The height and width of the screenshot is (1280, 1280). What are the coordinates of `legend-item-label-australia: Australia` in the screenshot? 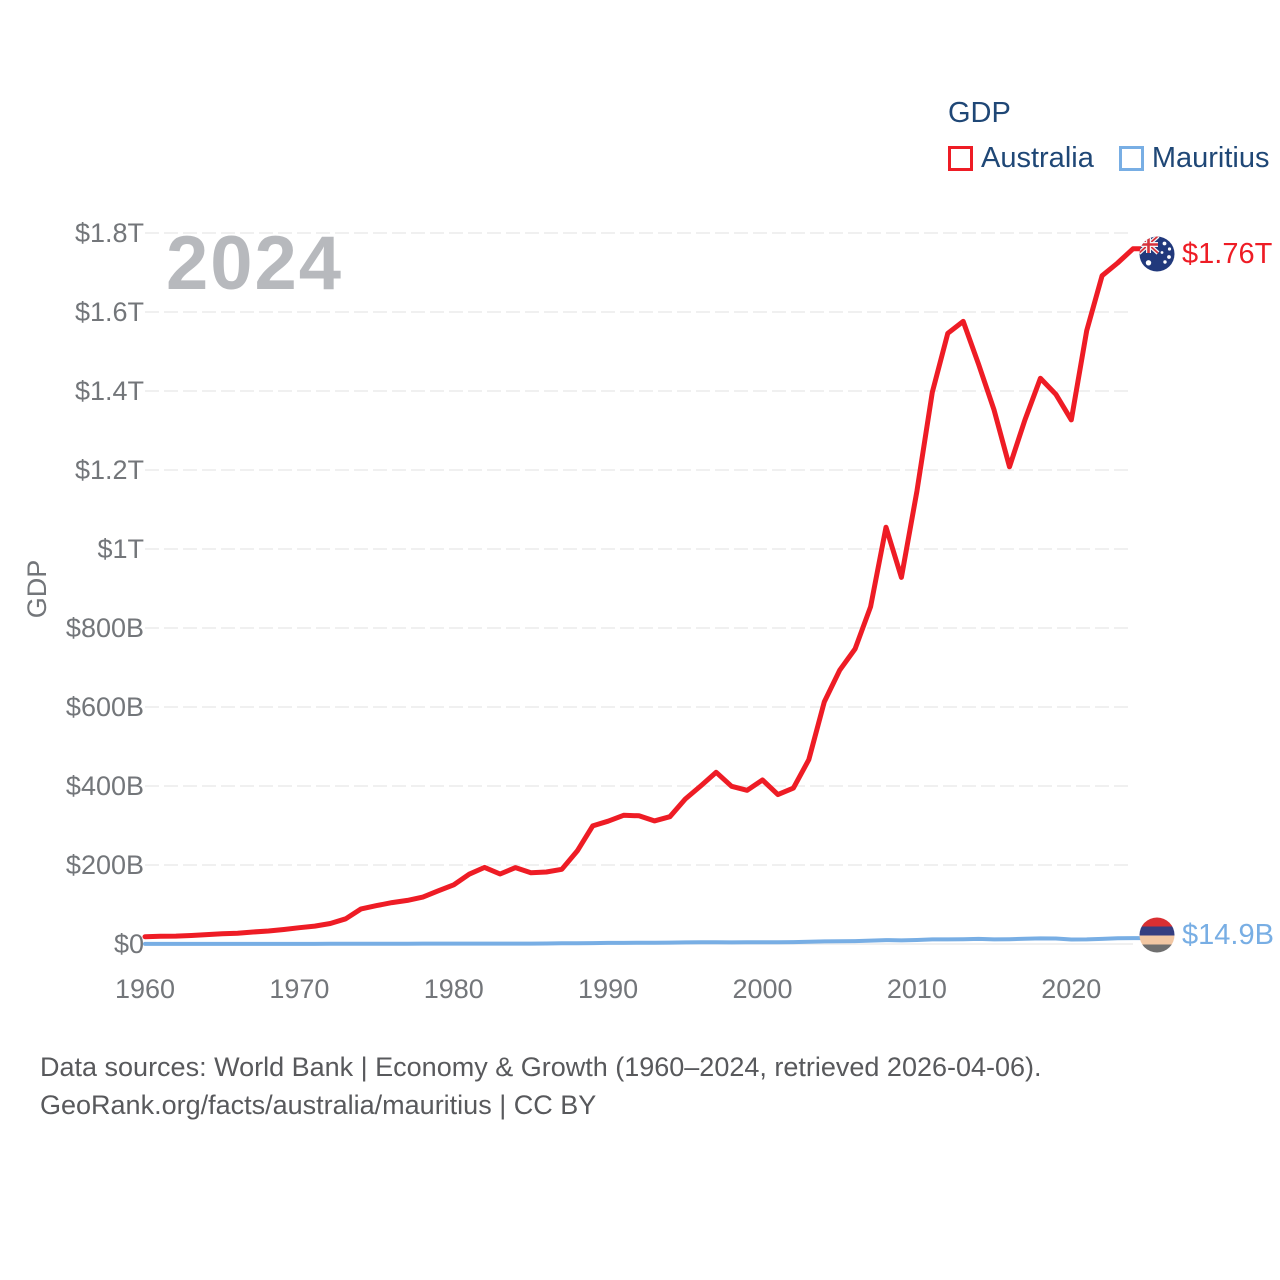 It's located at (1037, 158).